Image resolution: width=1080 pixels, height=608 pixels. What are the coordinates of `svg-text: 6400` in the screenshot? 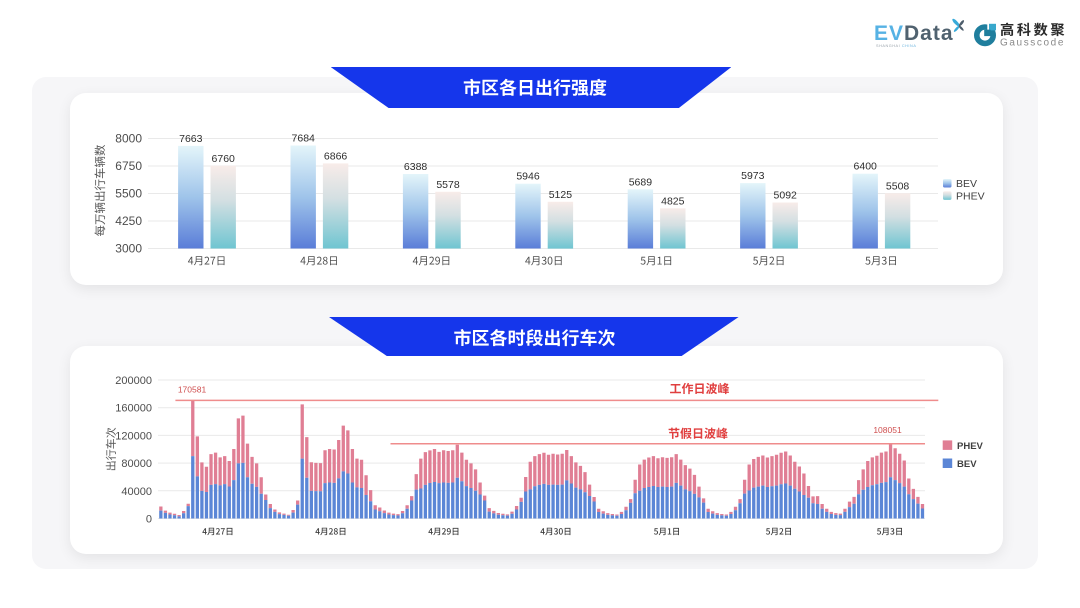 It's located at (866, 167).